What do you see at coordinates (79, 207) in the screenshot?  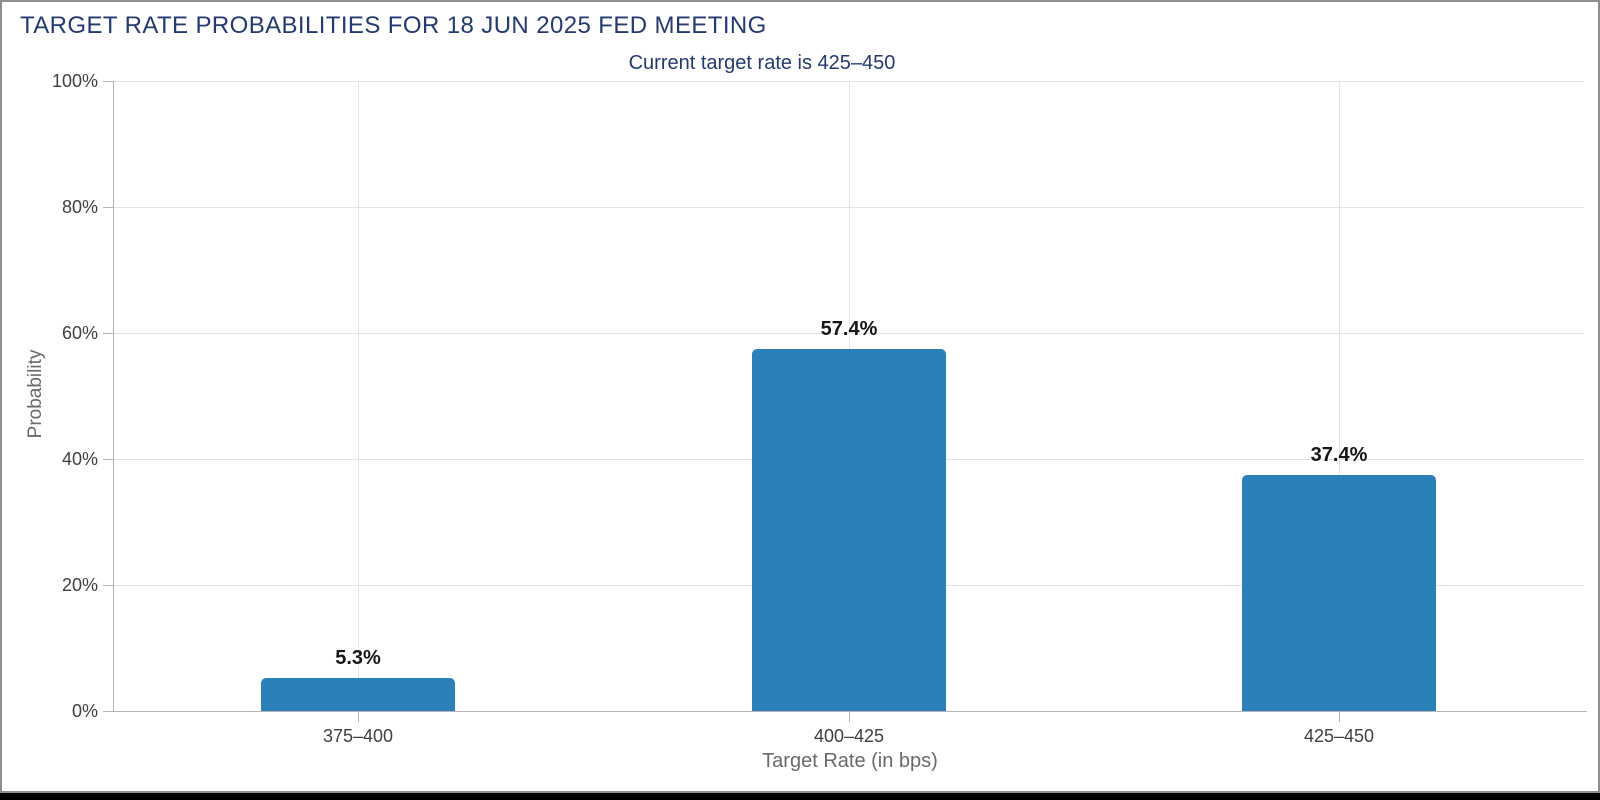 I see `y-axis-label: 80%` at bounding box center [79, 207].